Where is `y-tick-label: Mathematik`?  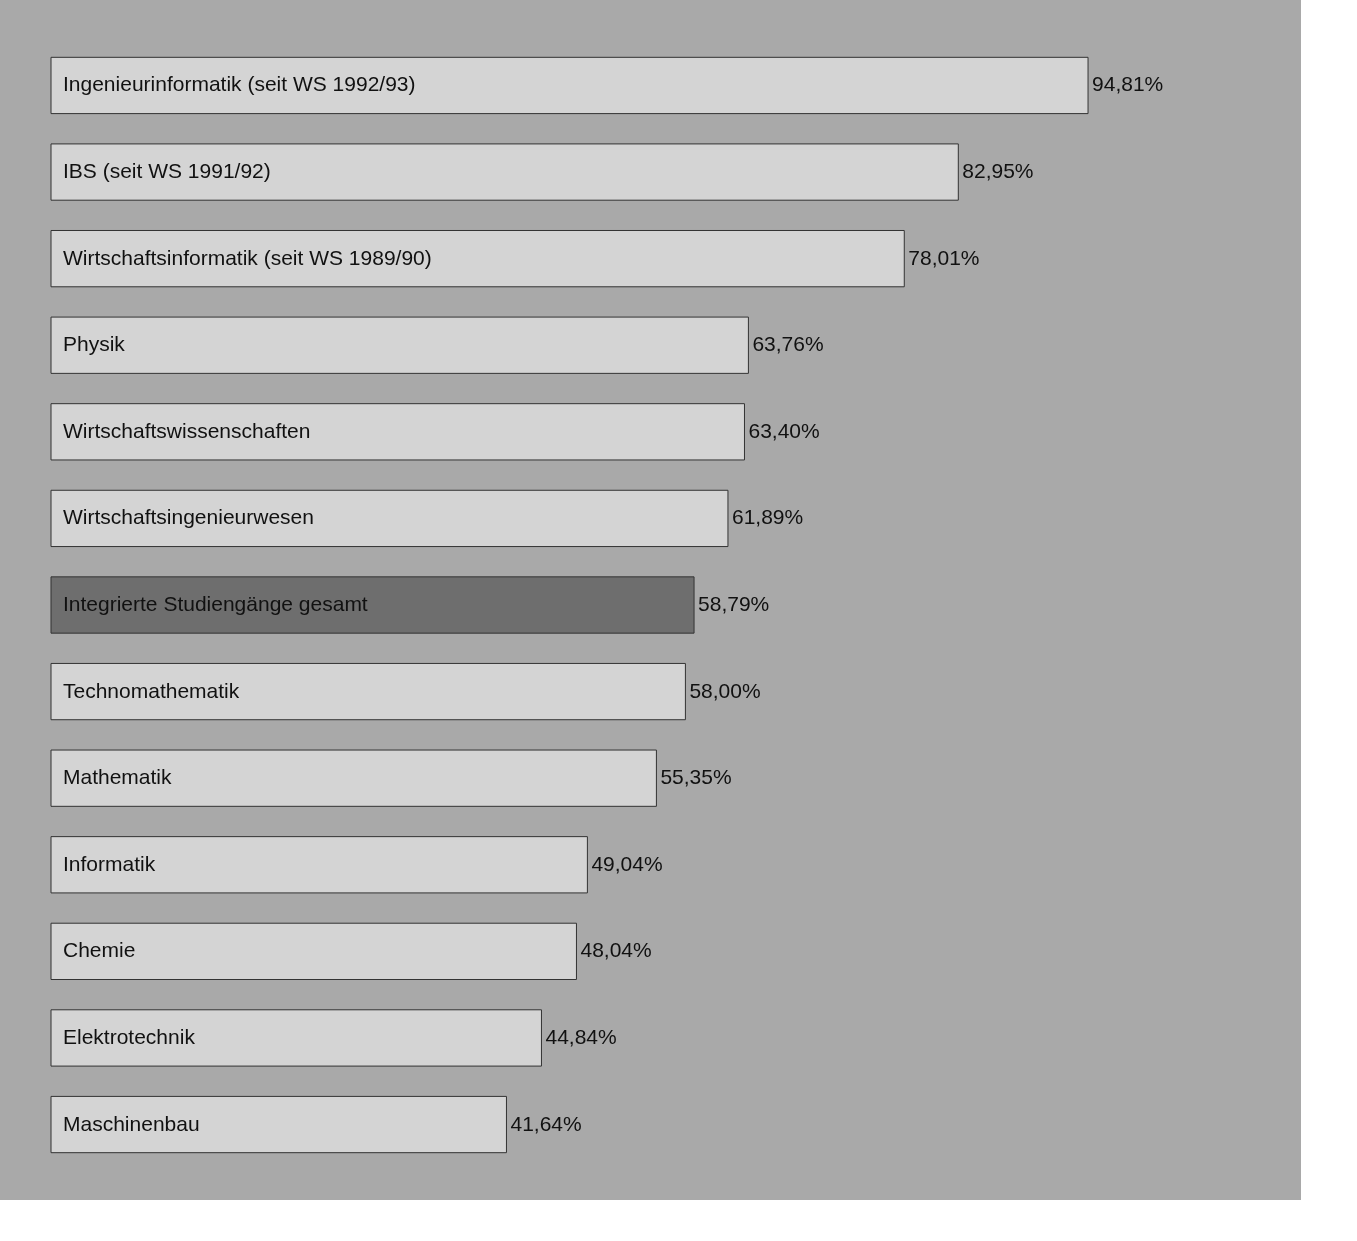
y-tick-label: Mathematik is located at coordinates (118, 777).